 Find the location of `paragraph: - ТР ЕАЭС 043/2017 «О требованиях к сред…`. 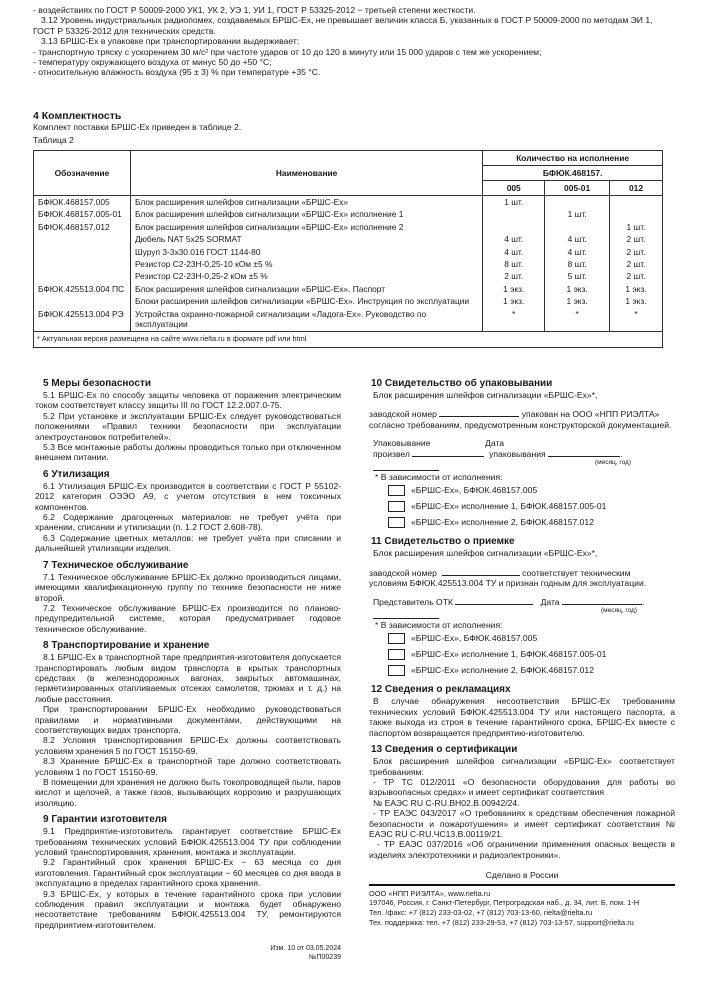

paragraph: - ТР ЕАЭС 043/2017 «О требованиях к сред… is located at coordinates (522, 823).